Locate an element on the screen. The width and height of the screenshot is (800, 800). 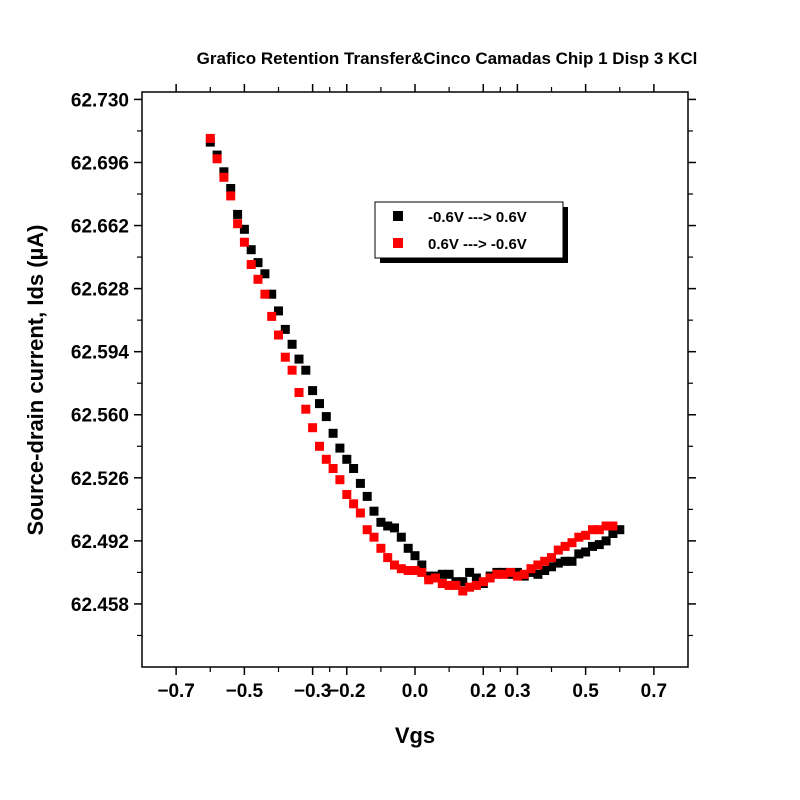
x-tick-label: −0.5 is located at coordinates (245, 691).